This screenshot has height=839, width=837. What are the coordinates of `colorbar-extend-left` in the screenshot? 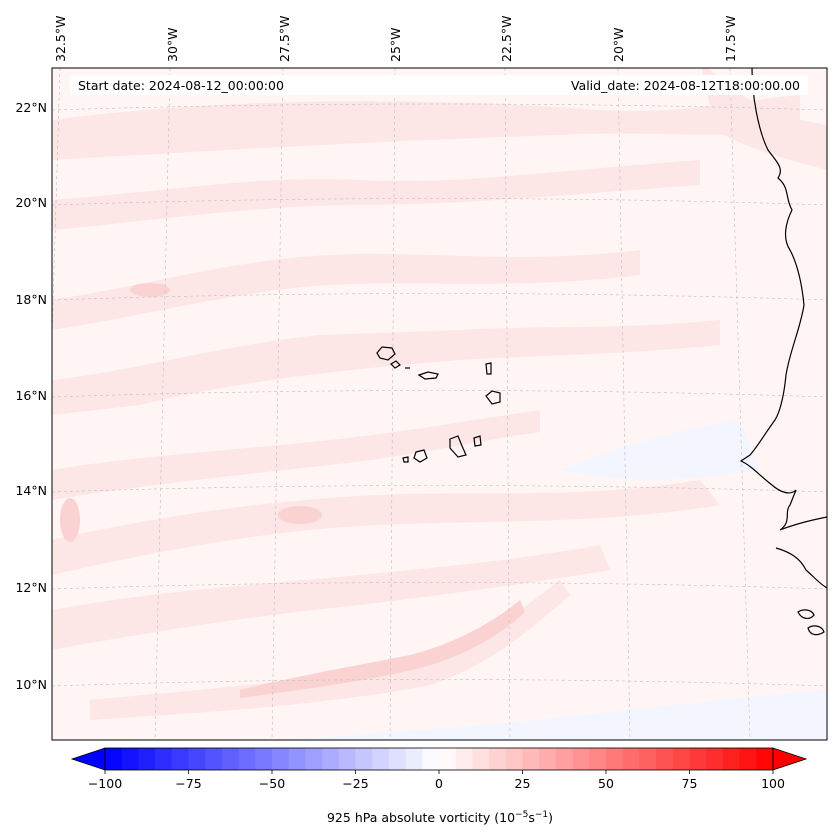 It's located at (88, 759).